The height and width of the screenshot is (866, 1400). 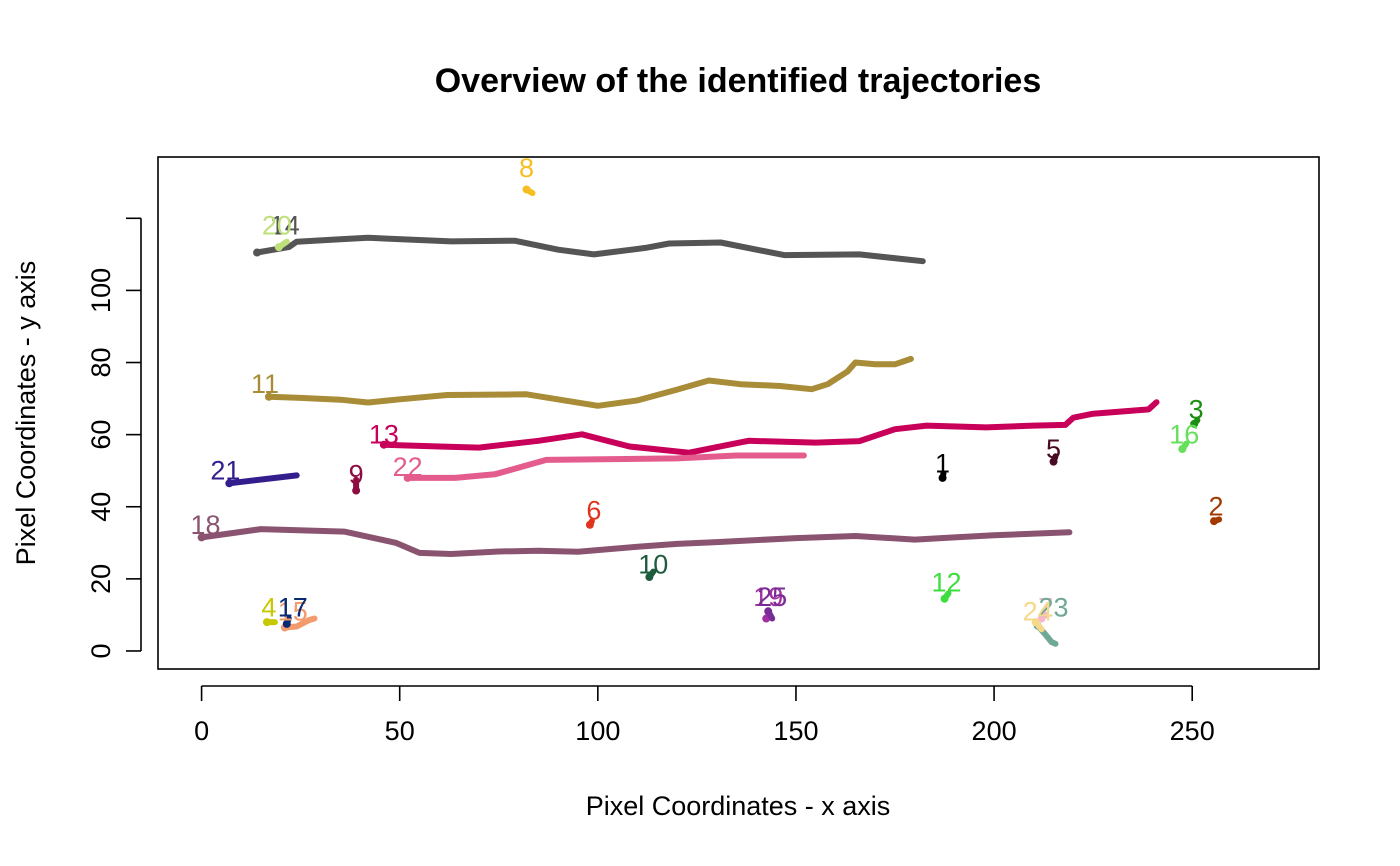 I want to click on trajectory-12-start-point, so click(x=944, y=598).